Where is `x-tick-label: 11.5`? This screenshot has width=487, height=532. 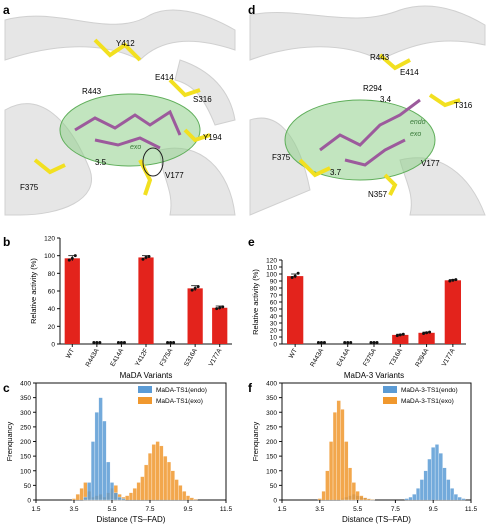
x-tick-label: 11.5 is located at coordinates (226, 509).